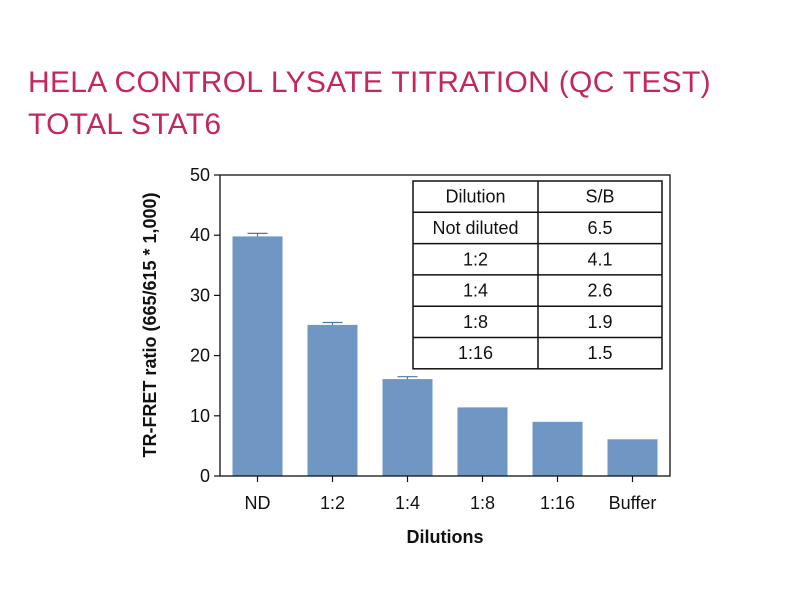  I want to click on chart-title-line-2: TOTAL STAT6, so click(125, 124).